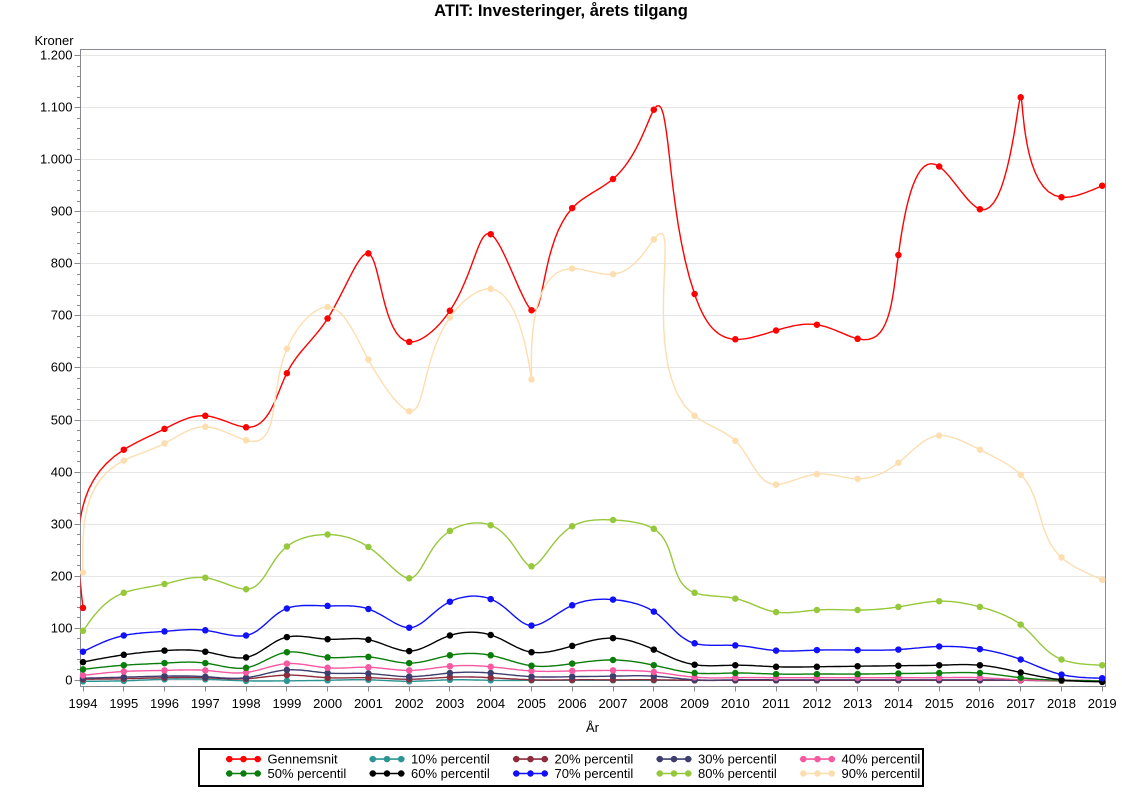 The width and height of the screenshot is (1122, 798). What do you see at coordinates (939, 703) in the screenshot?
I see `svg-text: 2015` at bounding box center [939, 703].